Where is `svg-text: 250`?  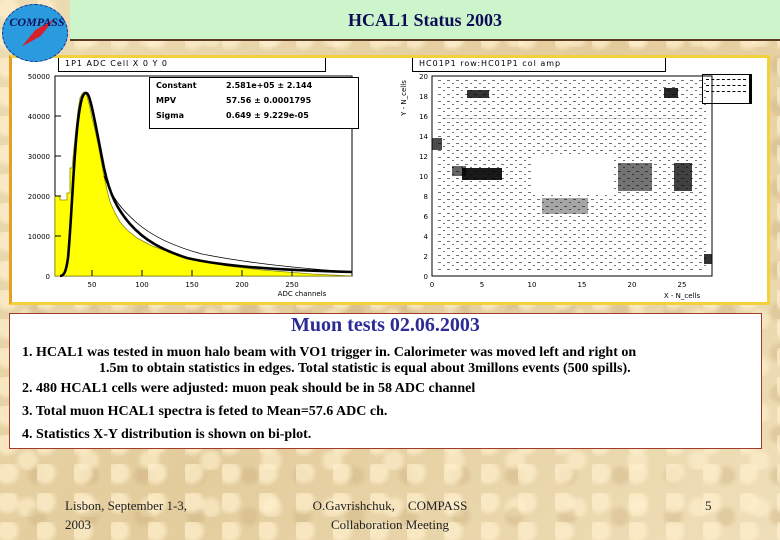 svg-text: 250 is located at coordinates (291, 285).